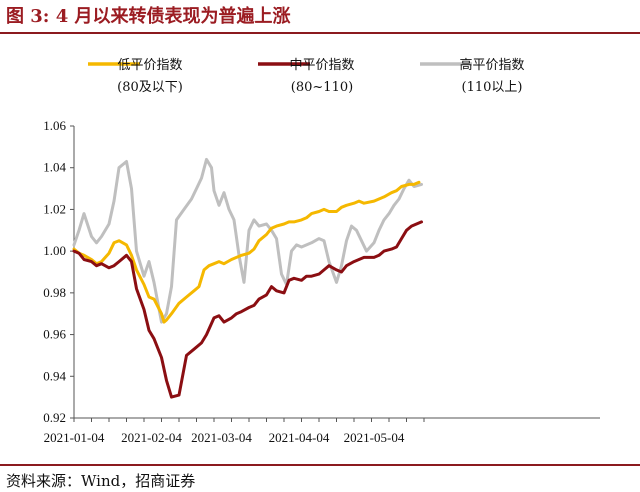  Describe the element at coordinates (74, 437) in the screenshot. I see `x-tick-label: 2021-01-04` at that location.